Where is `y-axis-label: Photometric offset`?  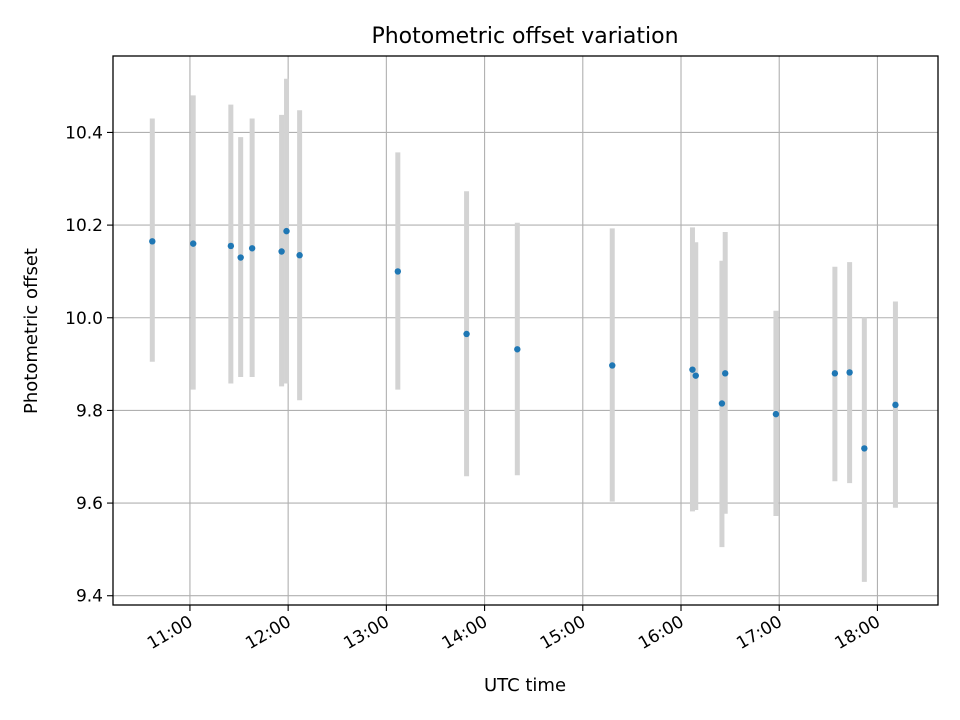
y-axis-label: Photometric offset is located at coordinates (31, 331).